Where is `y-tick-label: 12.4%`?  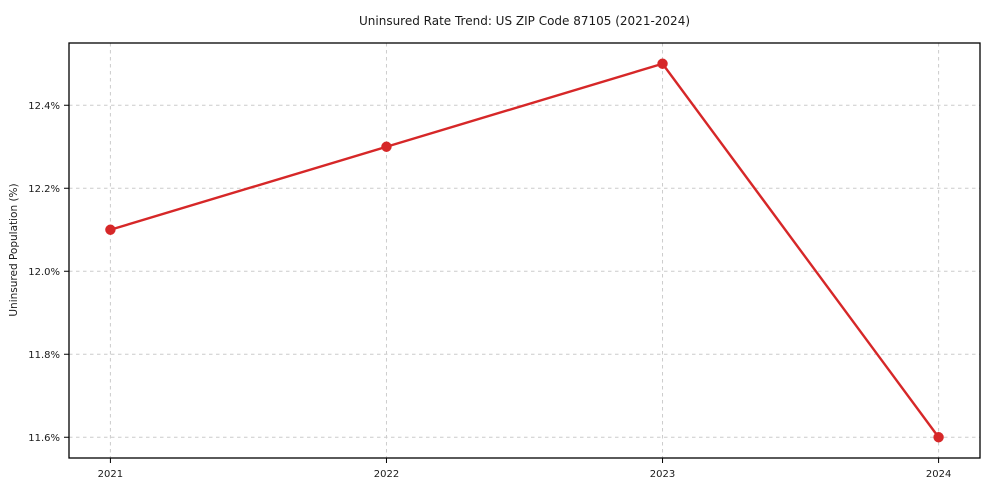 y-tick-label: 12.4% is located at coordinates (44, 106).